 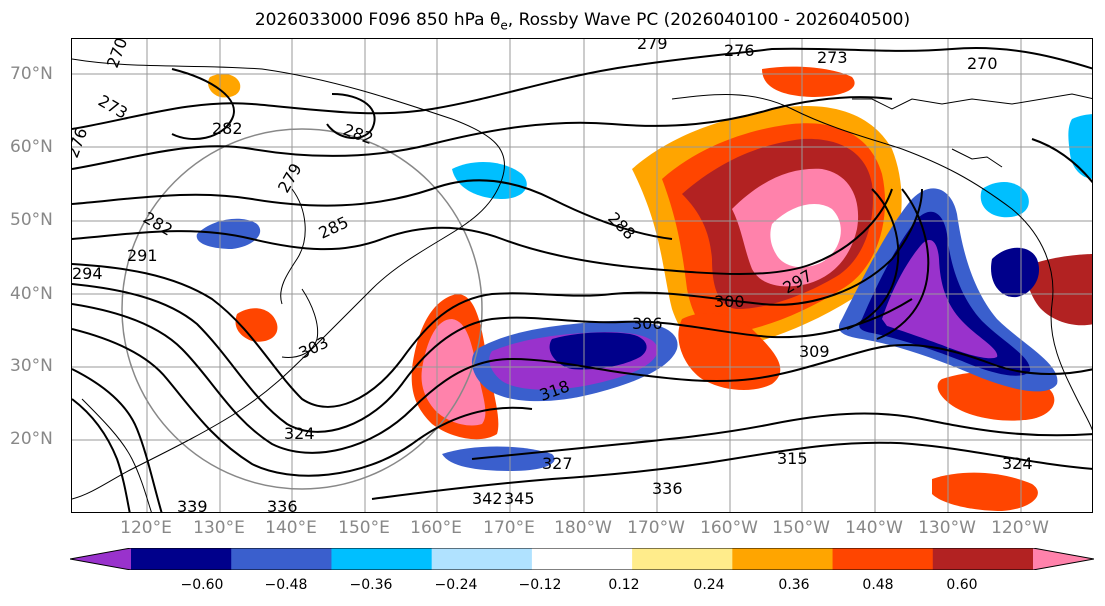 What do you see at coordinates (202, 585) in the screenshot?
I see `colorbar-tick: −0.60` at bounding box center [202, 585].